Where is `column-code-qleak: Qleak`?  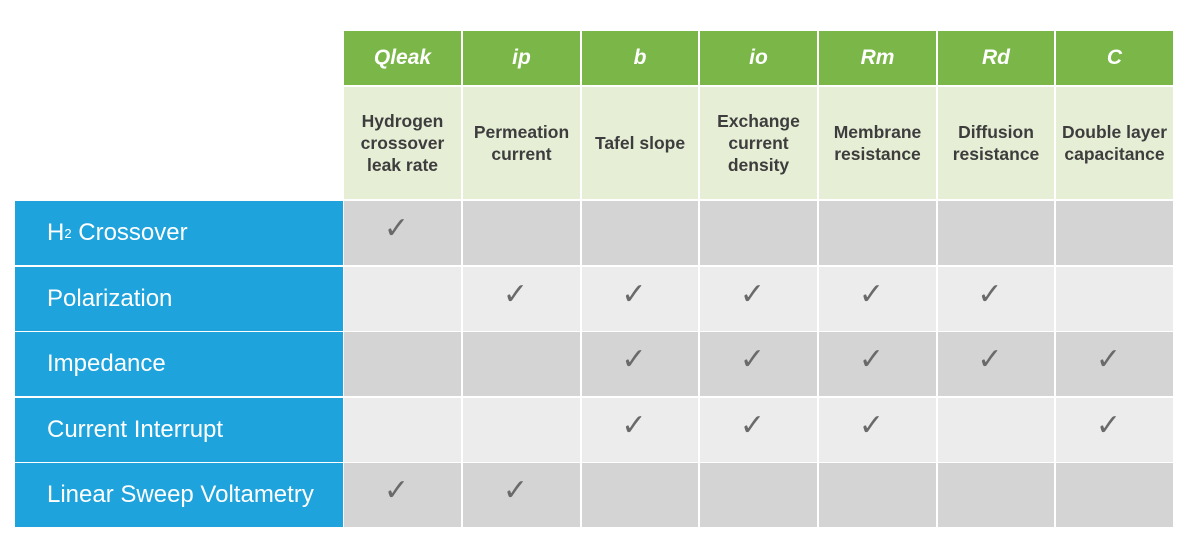
column-code-qleak: Qleak is located at coordinates (402, 58).